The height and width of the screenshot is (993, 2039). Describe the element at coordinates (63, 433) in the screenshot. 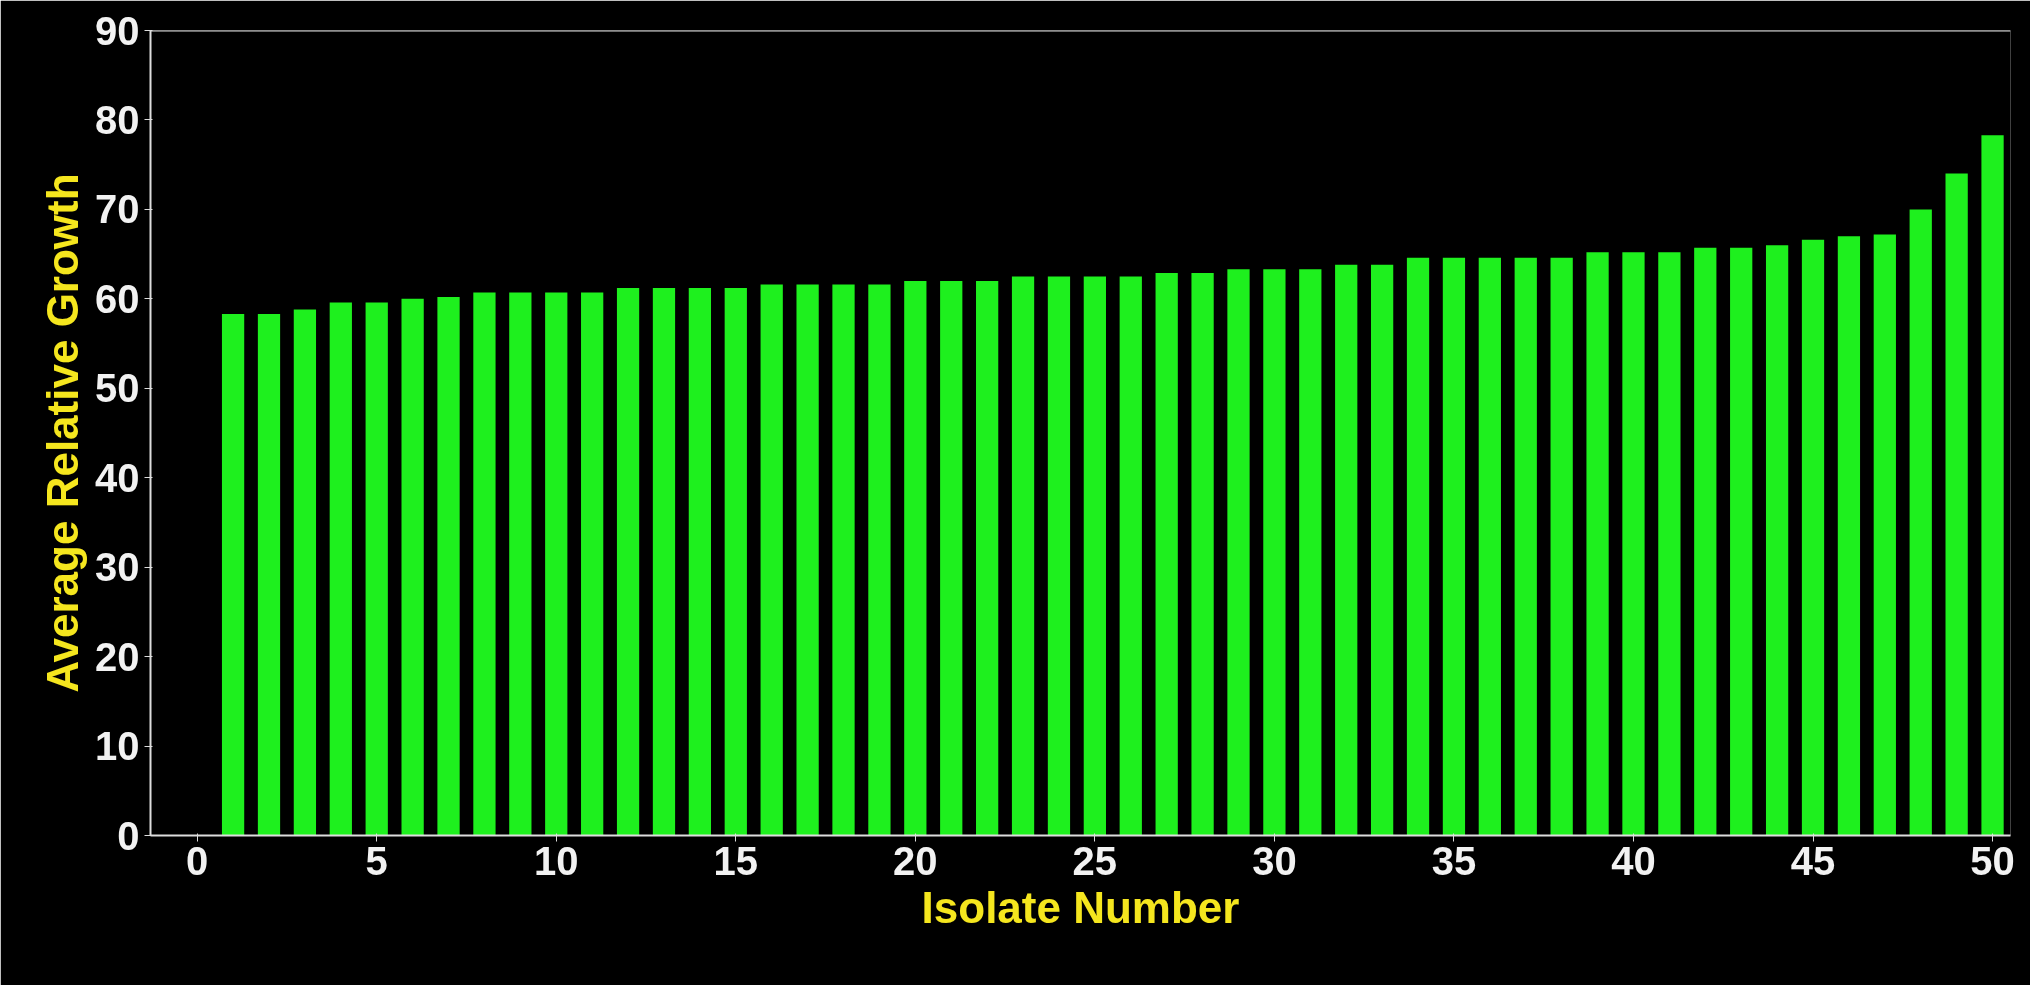

I see `y-axis-title: Average Relative Growth` at that location.